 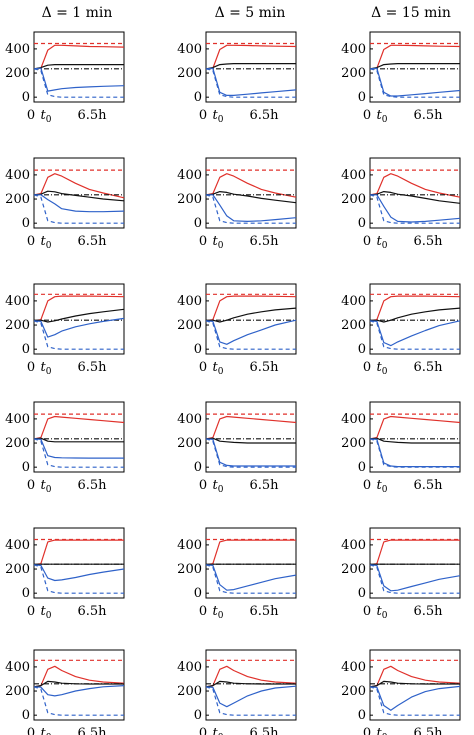 I want to click on panel-r6-c2: 0 200 400 0 t0 6.5h, so click(x=237, y=692).